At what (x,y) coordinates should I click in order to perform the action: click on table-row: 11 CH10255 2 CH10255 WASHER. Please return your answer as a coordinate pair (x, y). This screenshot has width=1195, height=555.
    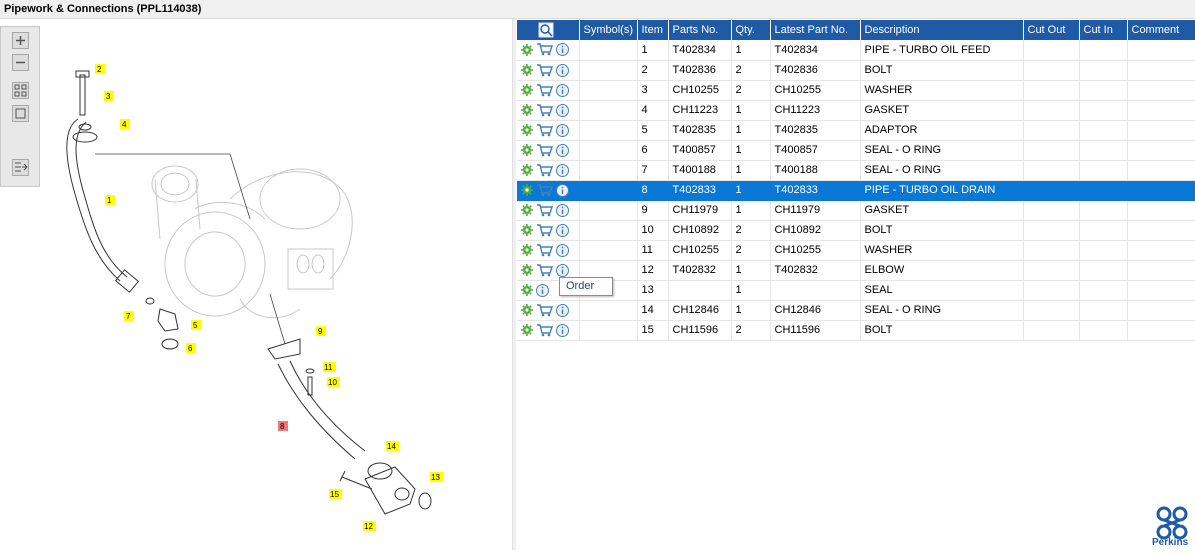
    Looking at the image, I should click on (856, 250).